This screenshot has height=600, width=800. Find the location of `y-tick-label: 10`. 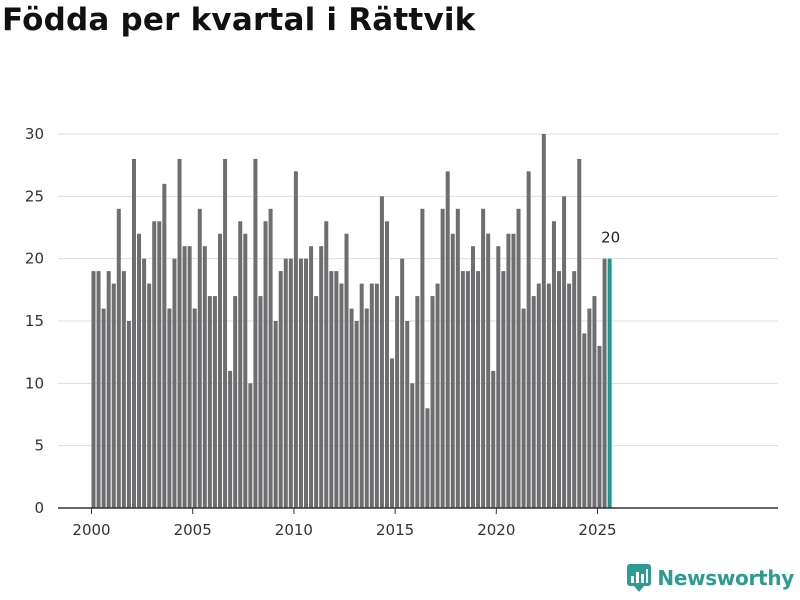

y-tick-label: 10 is located at coordinates (34, 383).